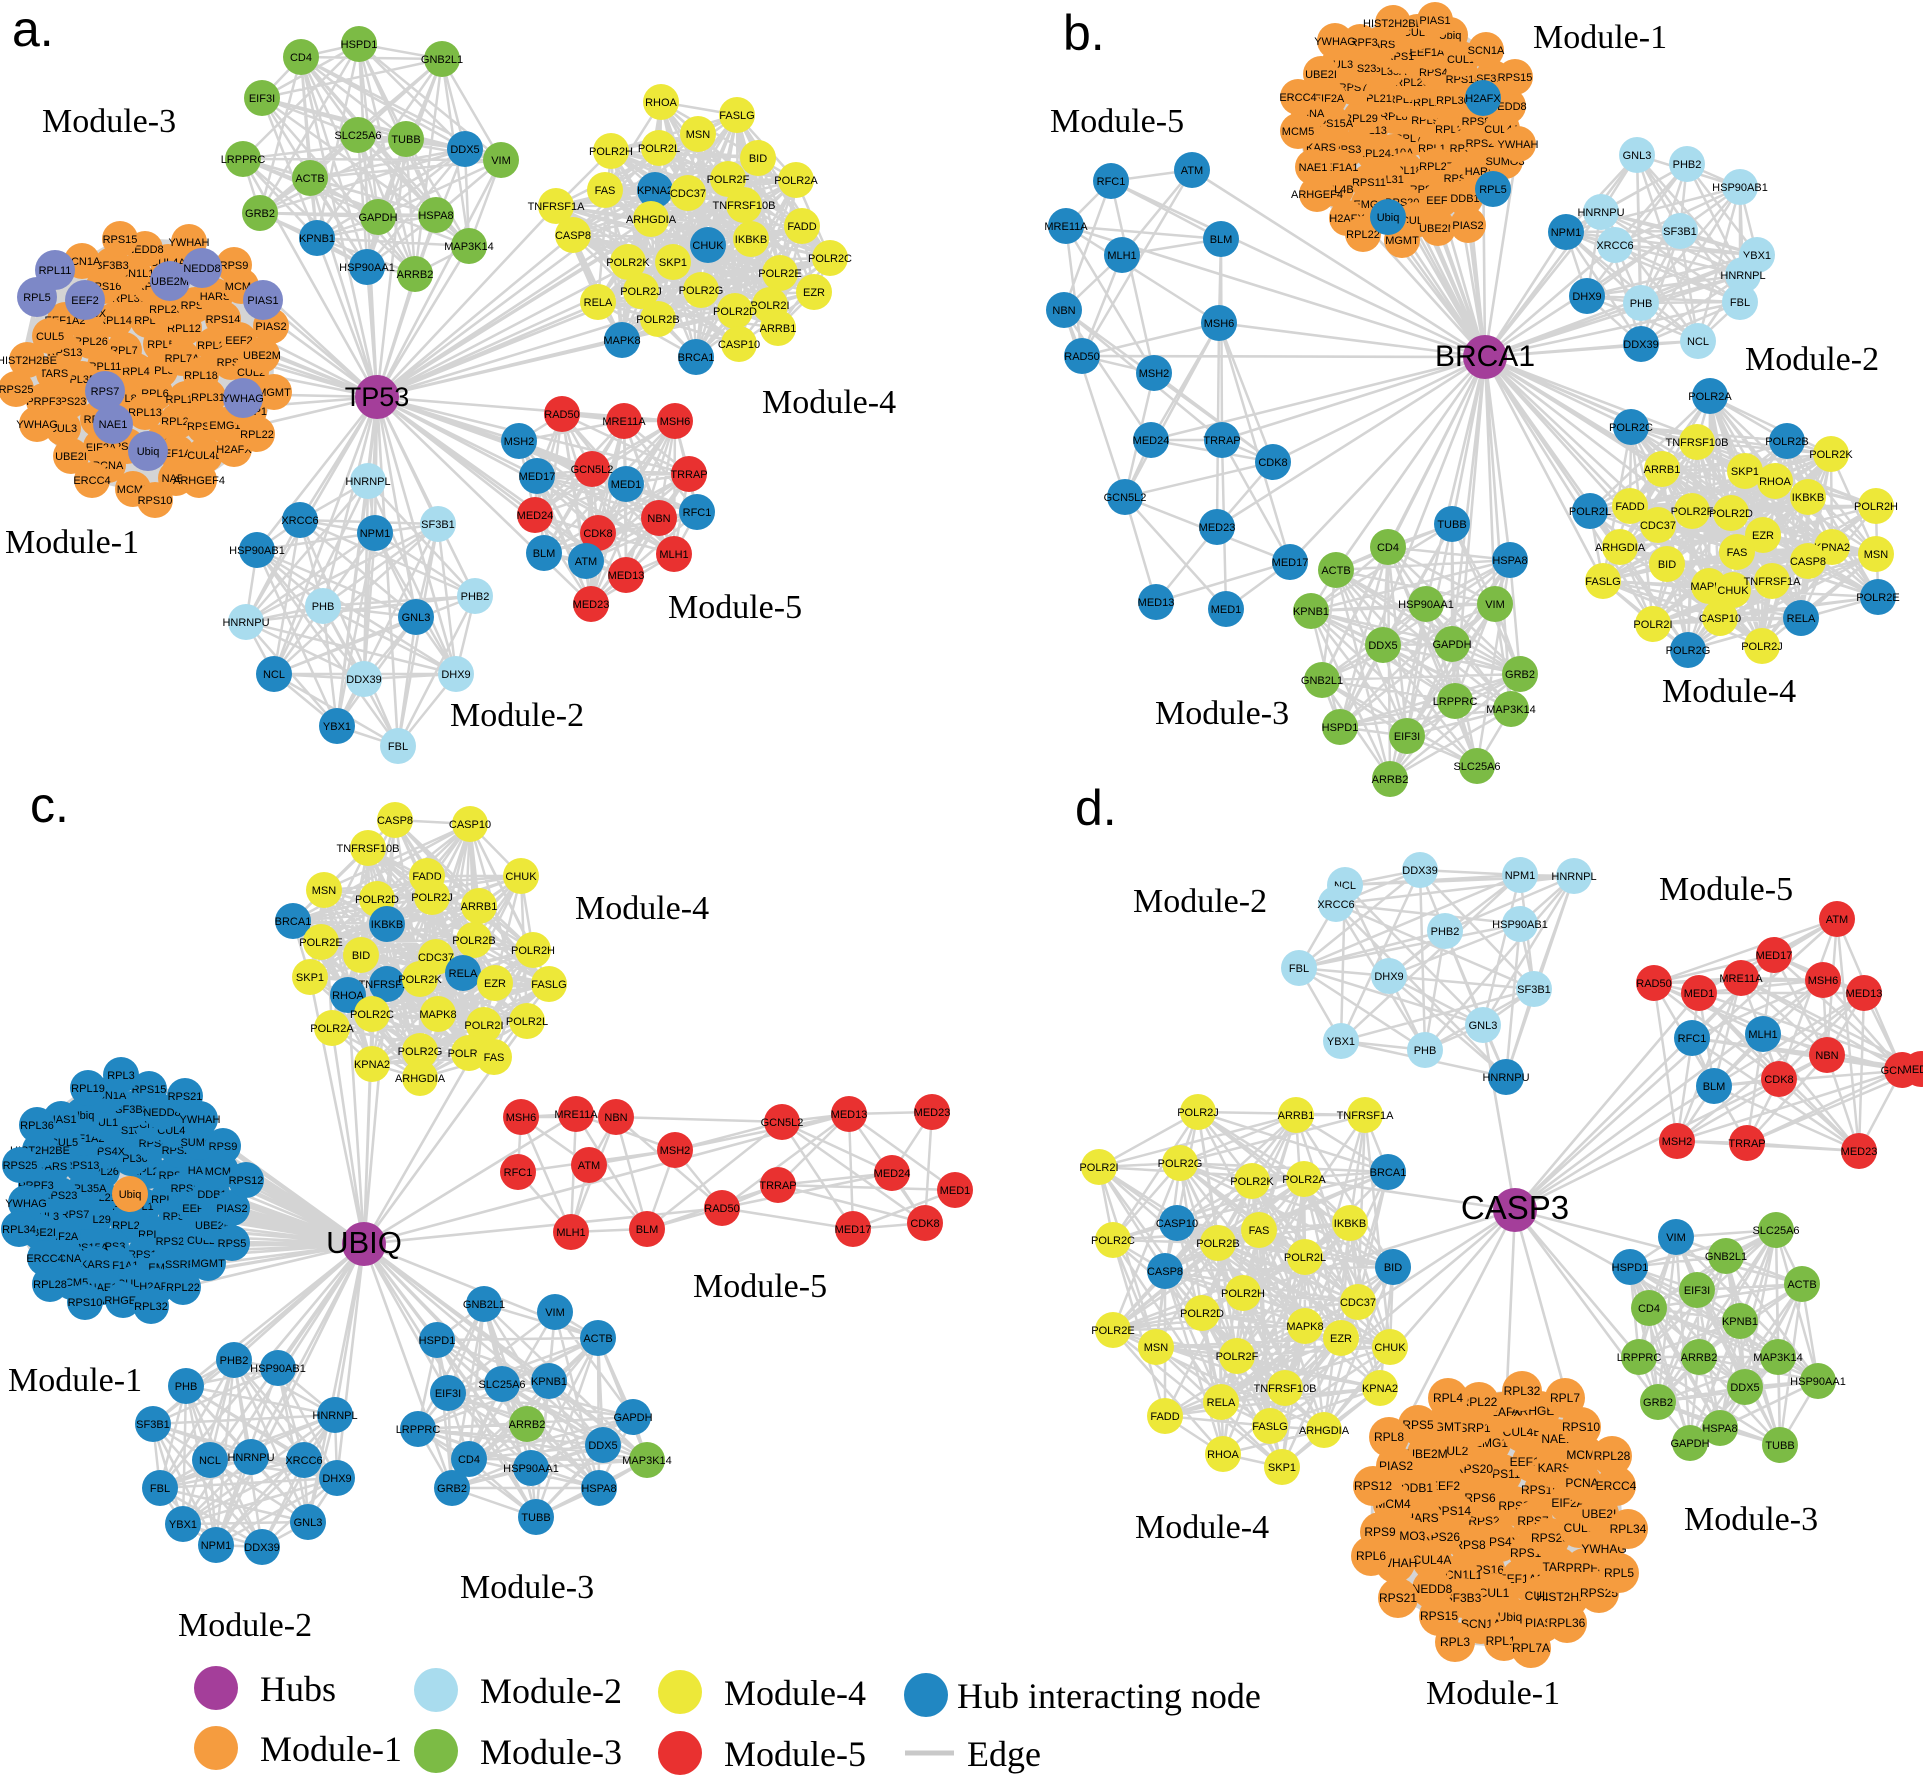 The image size is (1923, 1780). What do you see at coordinates (1737, 553) in the screenshot?
I see `svg-text: FAS` at bounding box center [1737, 553].